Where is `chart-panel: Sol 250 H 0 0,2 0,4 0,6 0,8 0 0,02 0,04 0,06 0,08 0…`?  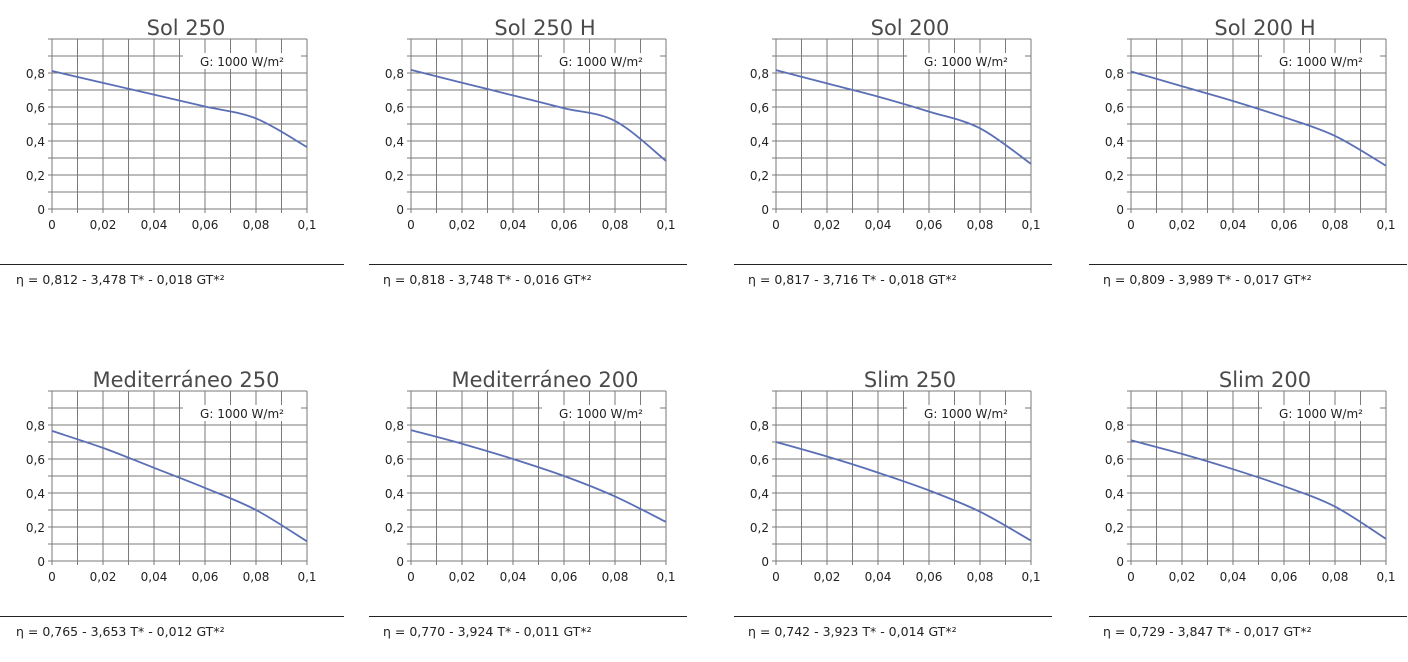 chart-panel: Sol 250 H 0 0,2 0,4 0,6 0,8 0 0,02 0,04 0,06 0,08 0… is located at coordinates (530, 150).